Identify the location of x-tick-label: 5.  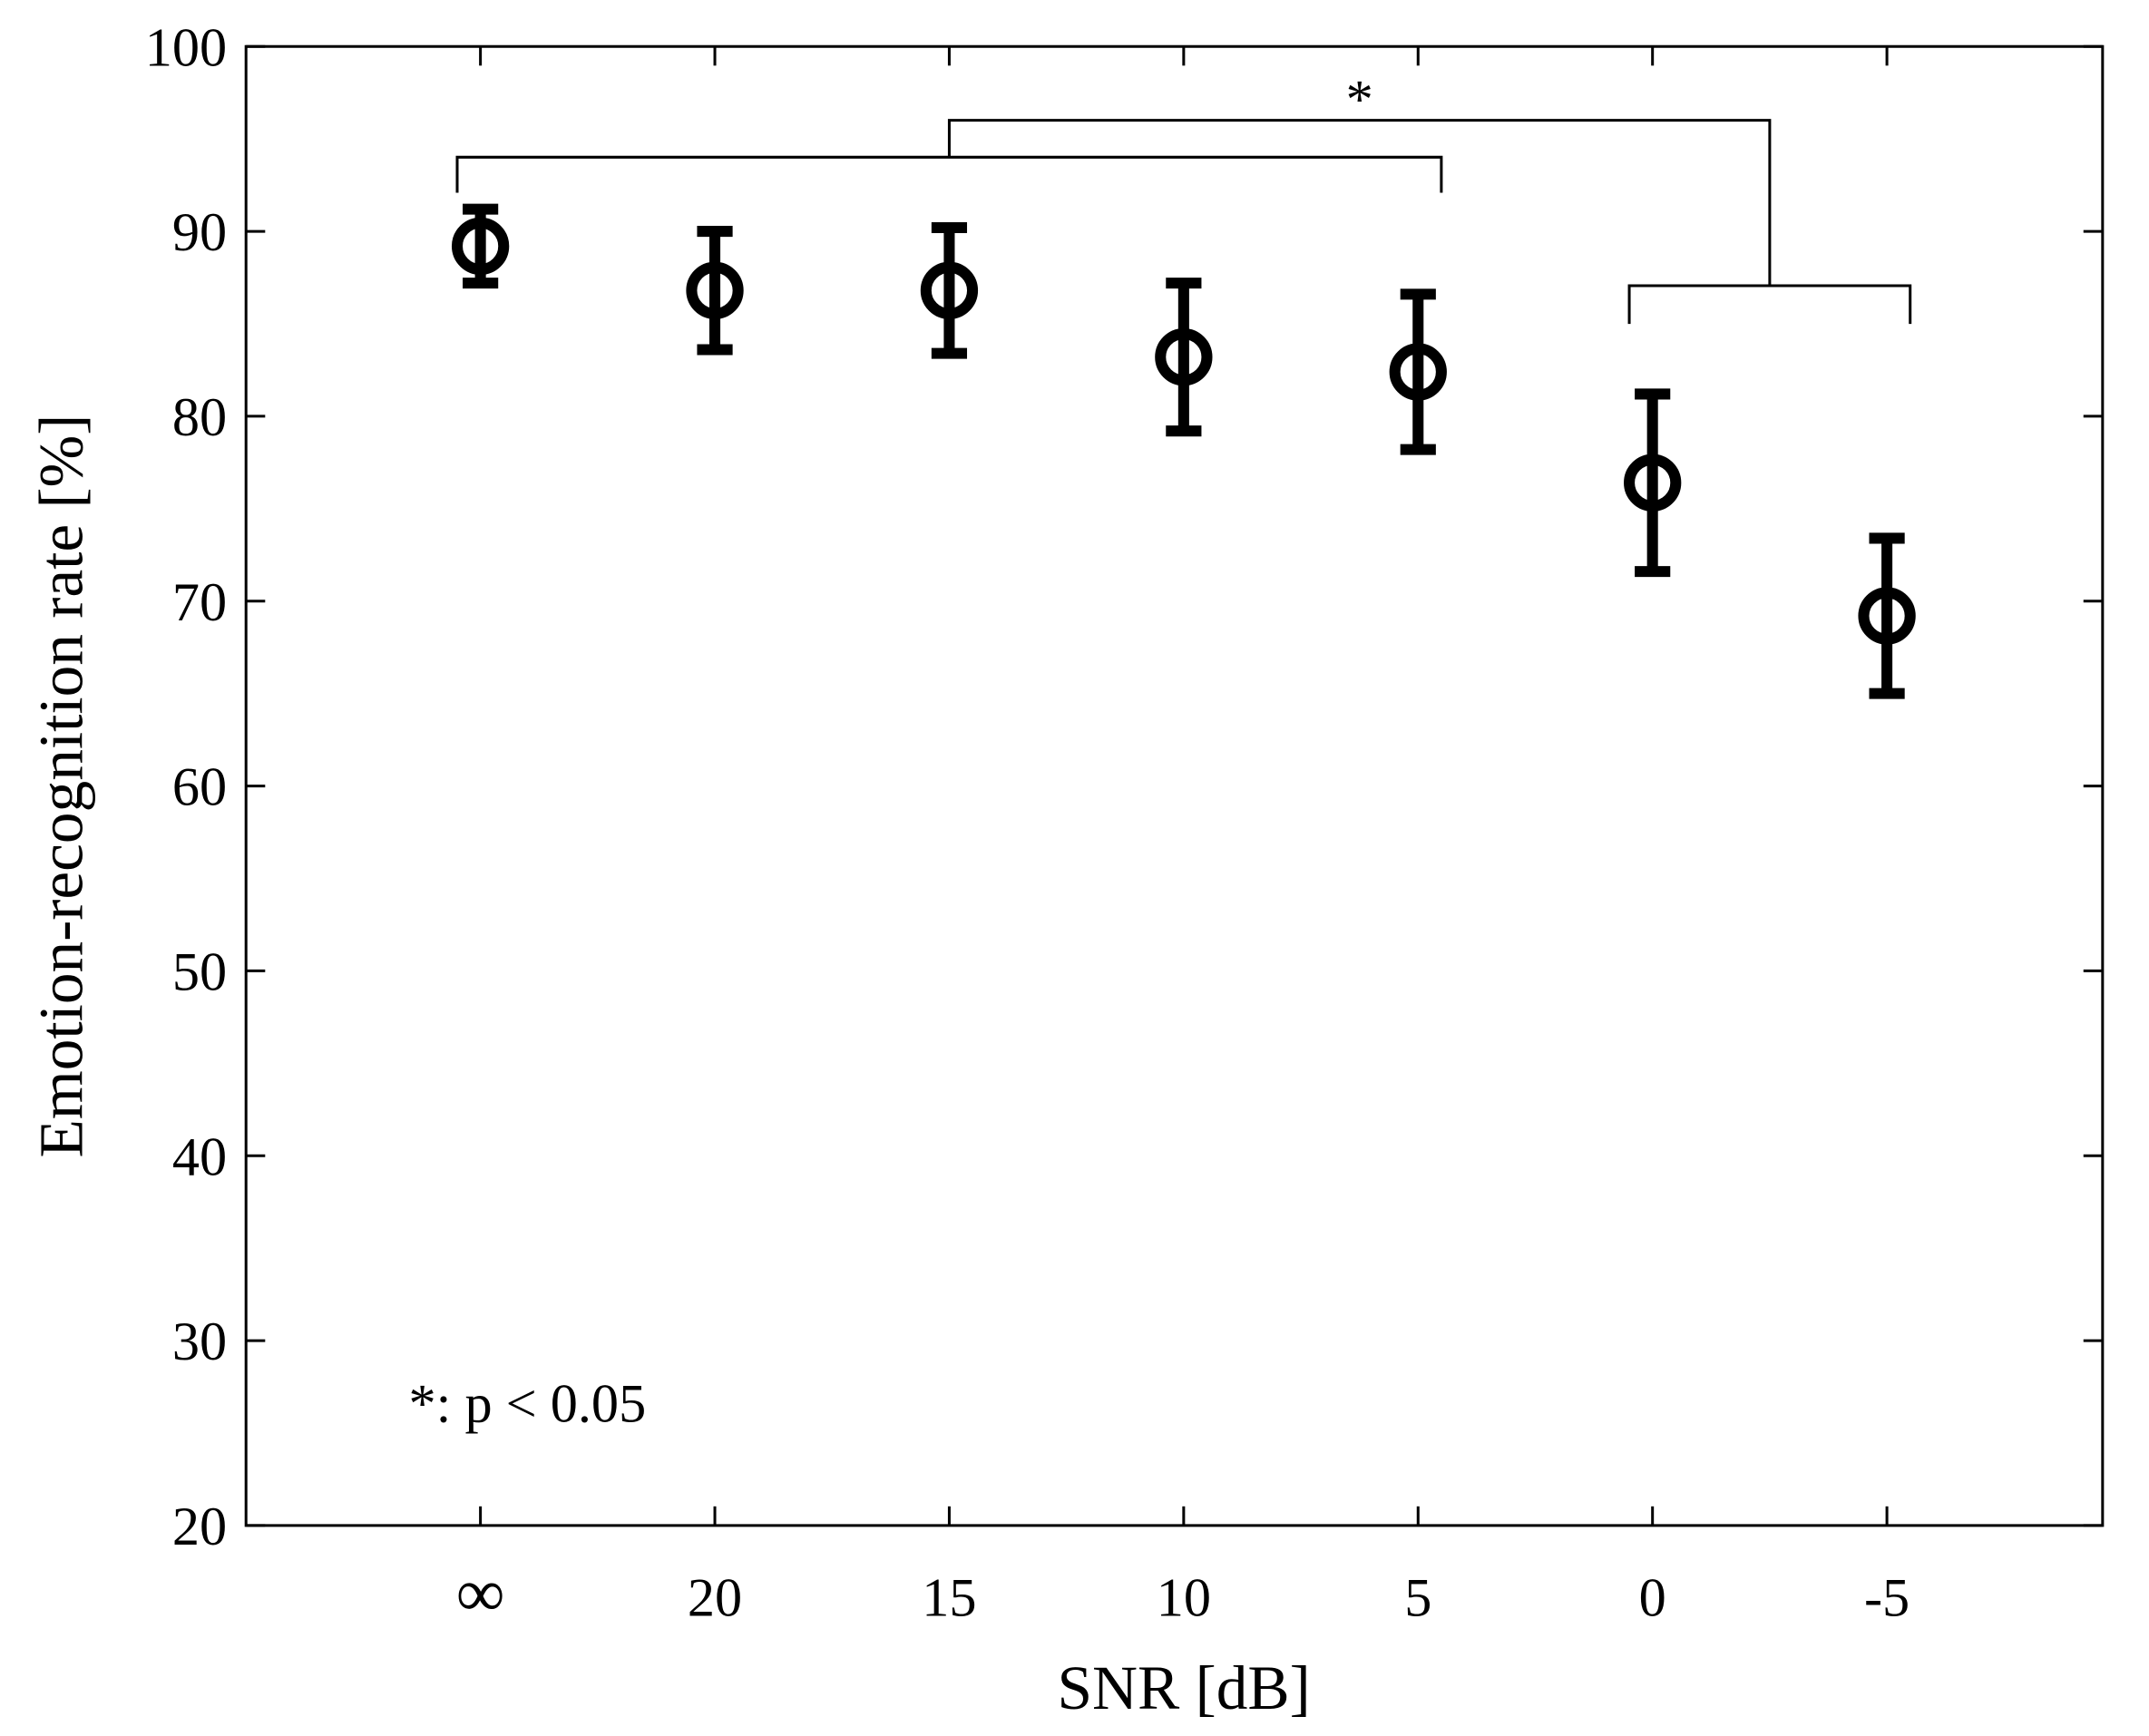
(1417, 1597).